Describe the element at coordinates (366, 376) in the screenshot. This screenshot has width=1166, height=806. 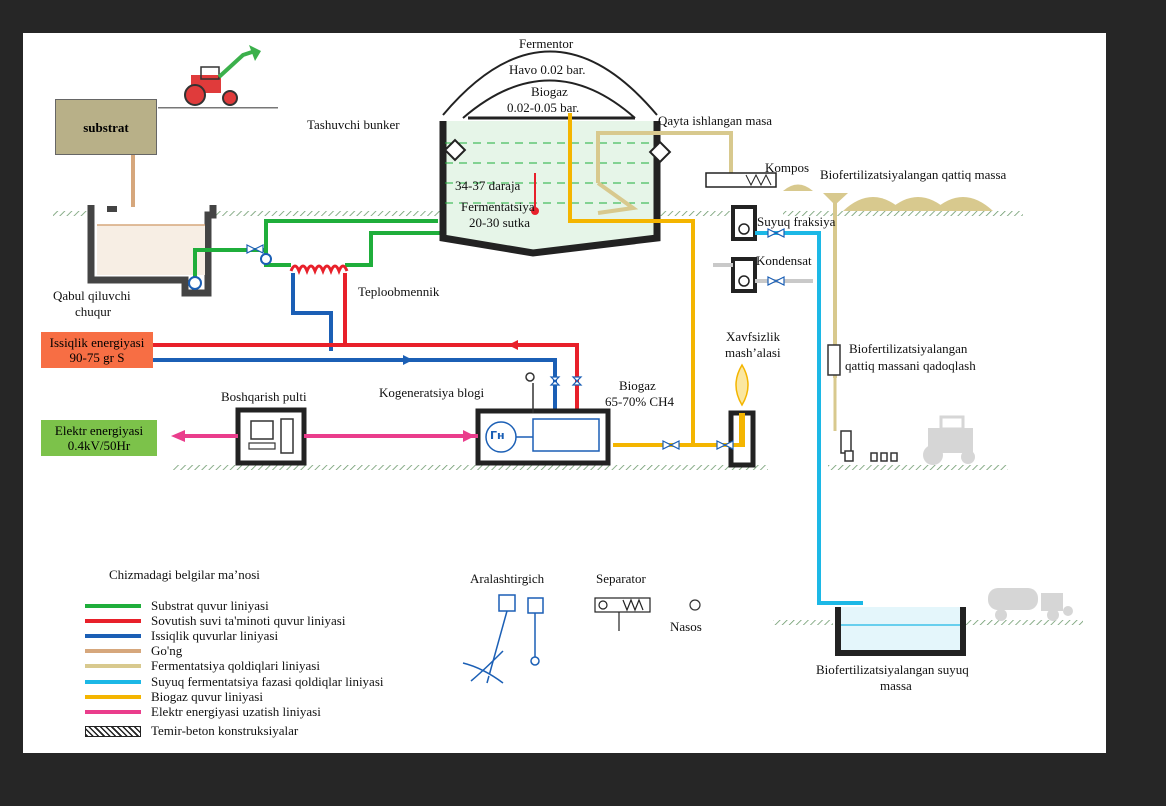
I see `cooling-pipes` at that location.